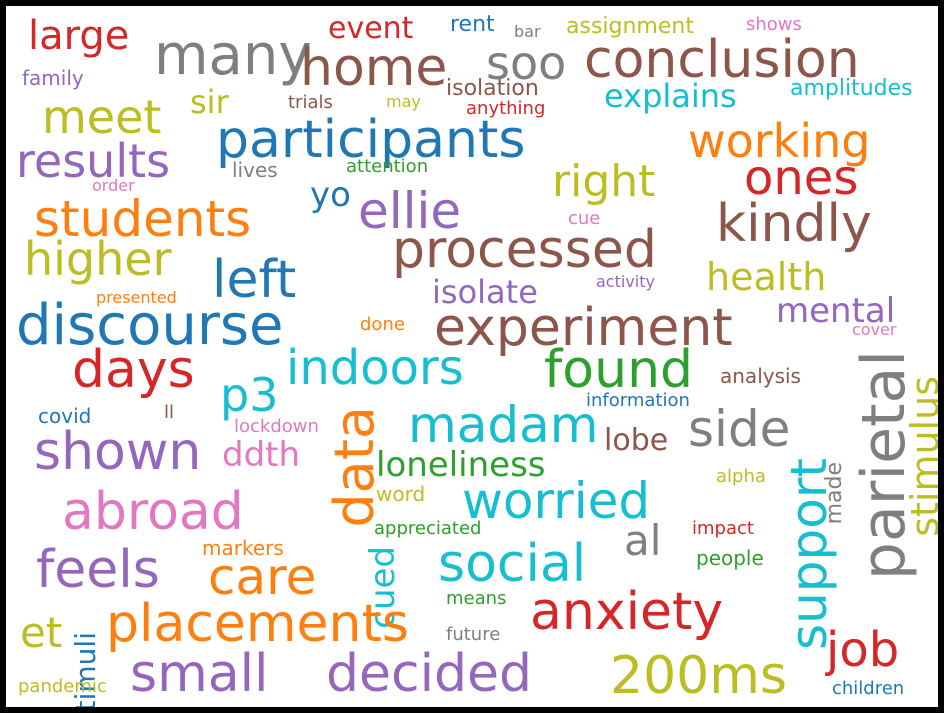 The height and width of the screenshot is (713, 944). I want to click on word-soo: soo, so click(526, 63).